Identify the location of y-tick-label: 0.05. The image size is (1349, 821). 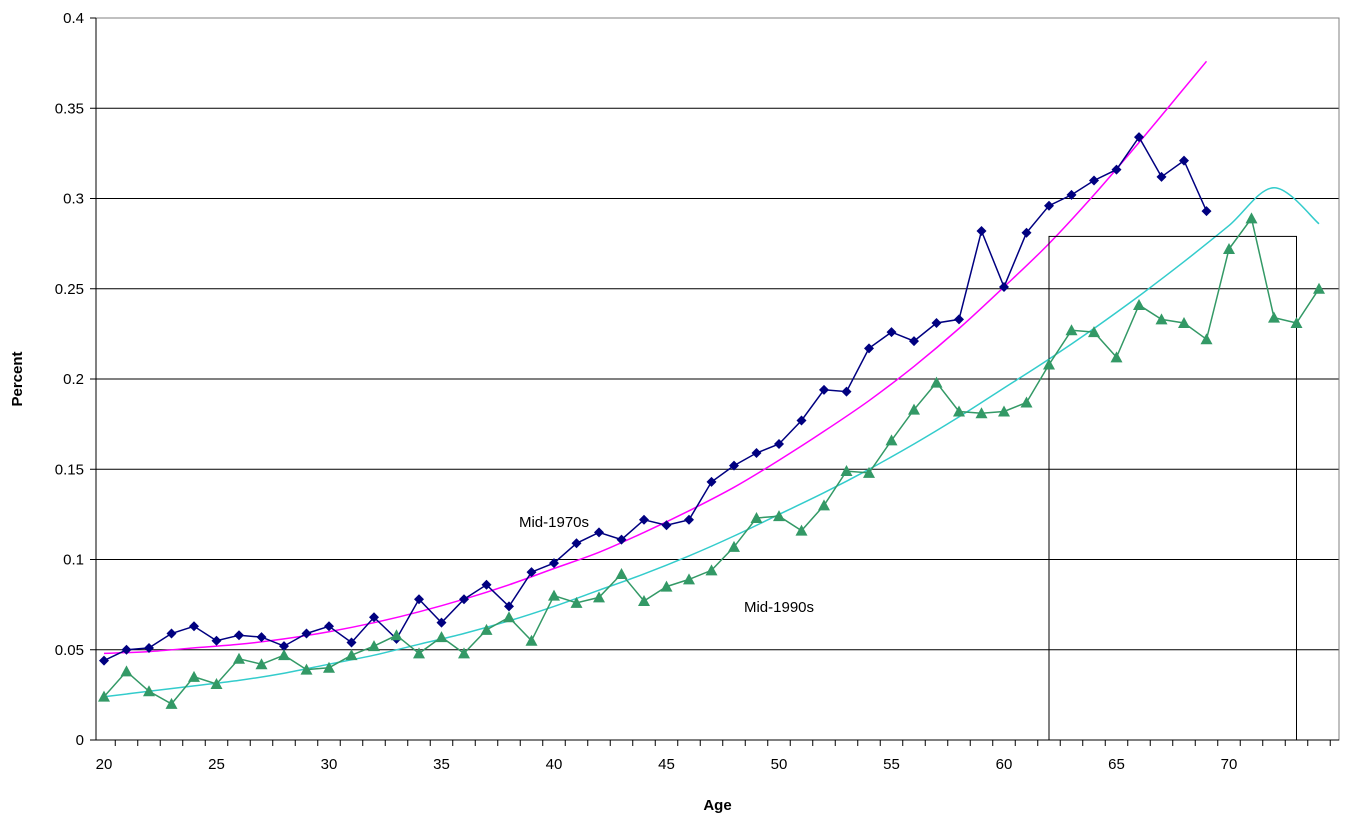
(69, 650).